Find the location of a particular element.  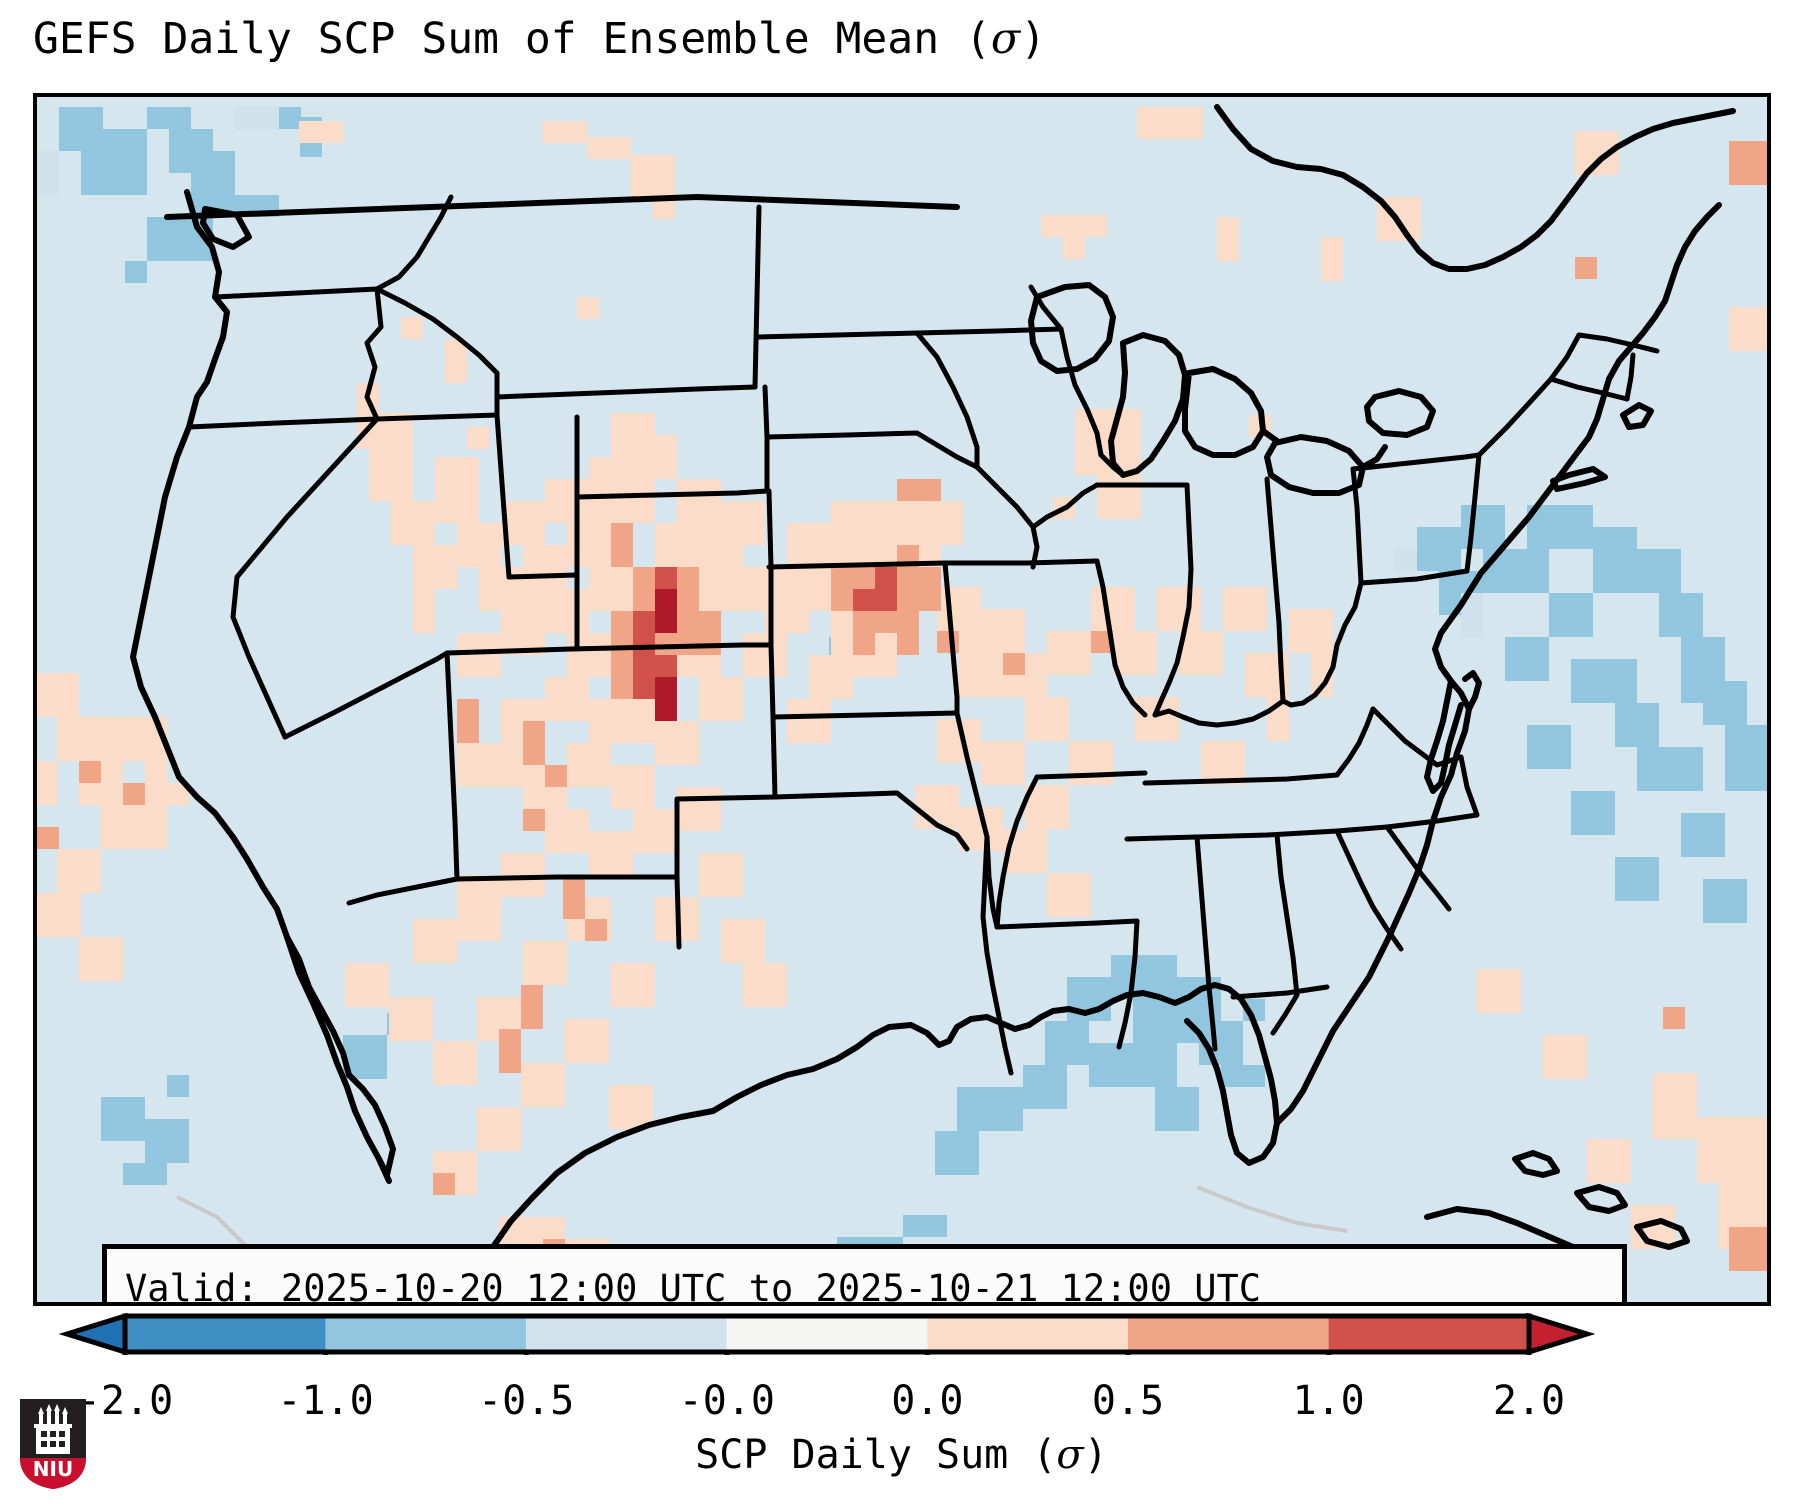

colorbar-tick-label-2: -0.5 is located at coordinates (526, 1401).